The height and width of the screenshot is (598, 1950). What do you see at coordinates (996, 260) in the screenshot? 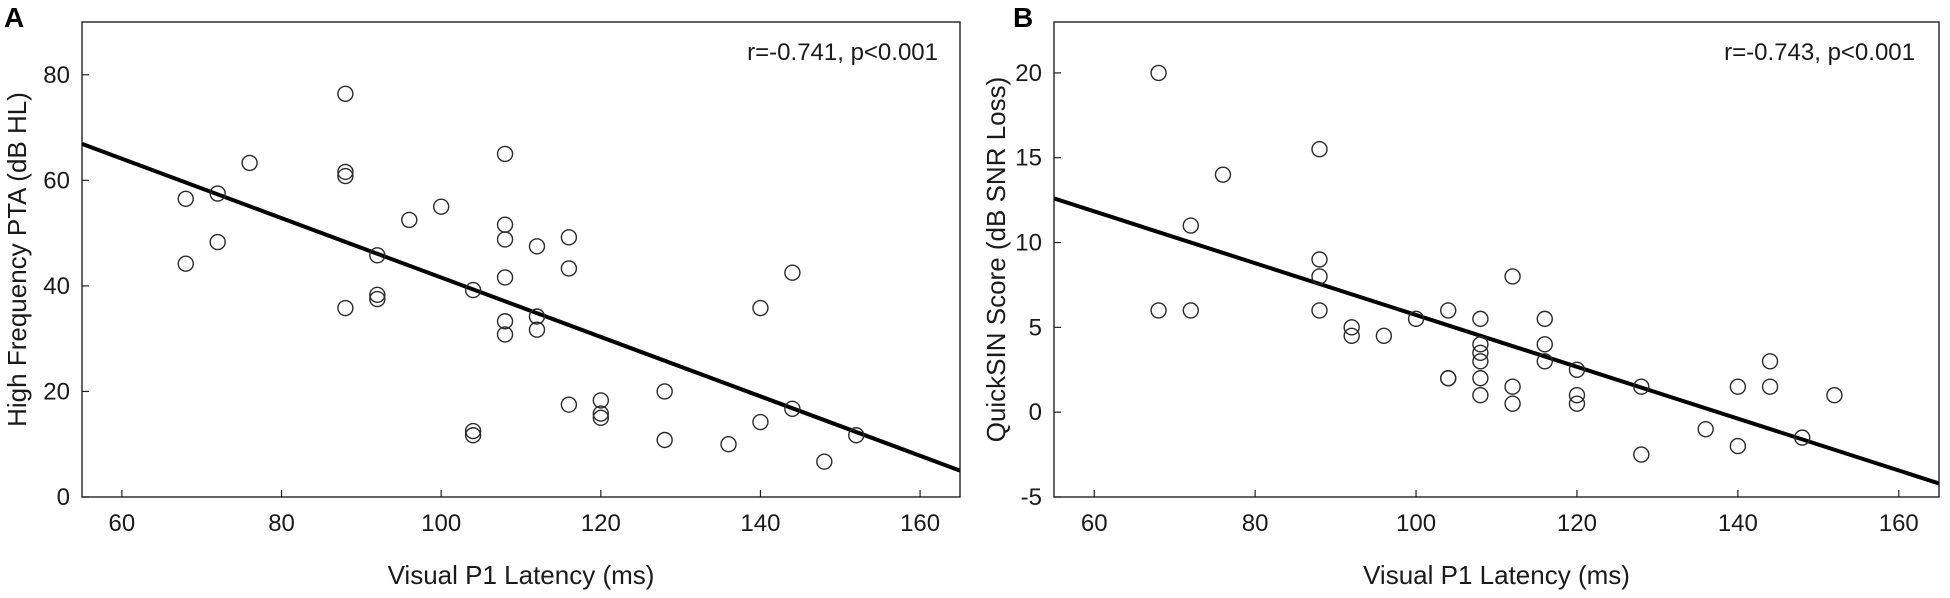
I see `y-axis-label: QuickSIN Score (dB SNR Loss)` at bounding box center [996, 260].